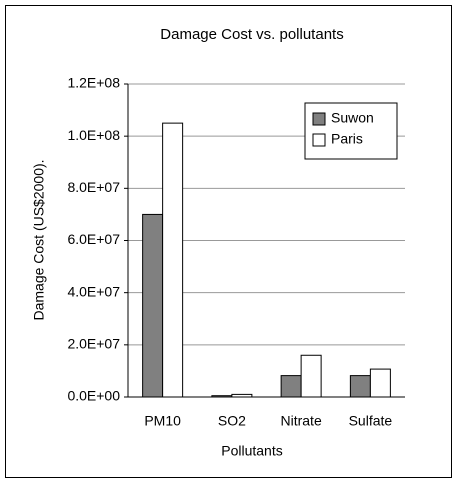  What do you see at coordinates (371, 421) in the screenshot?
I see `x-tick-label: Sulfate` at bounding box center [371, 421].